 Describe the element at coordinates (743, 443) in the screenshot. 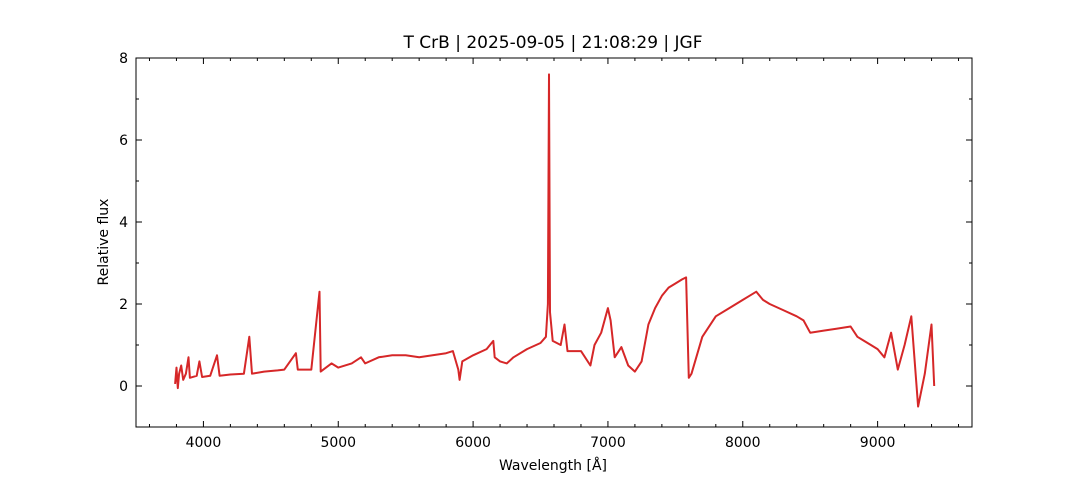

I see `x-tick-label: 8000` at that location.